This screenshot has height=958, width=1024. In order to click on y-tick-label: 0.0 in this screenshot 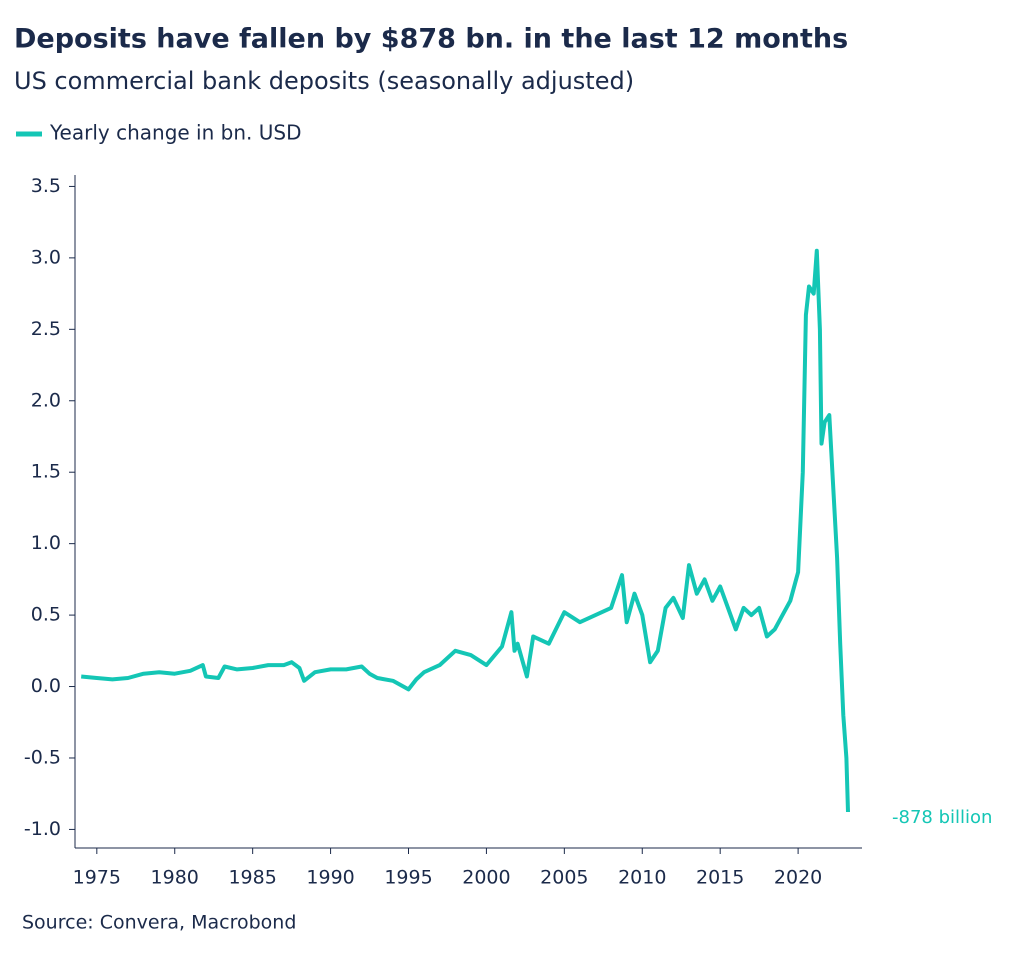, I will do `click(46, 686)`.